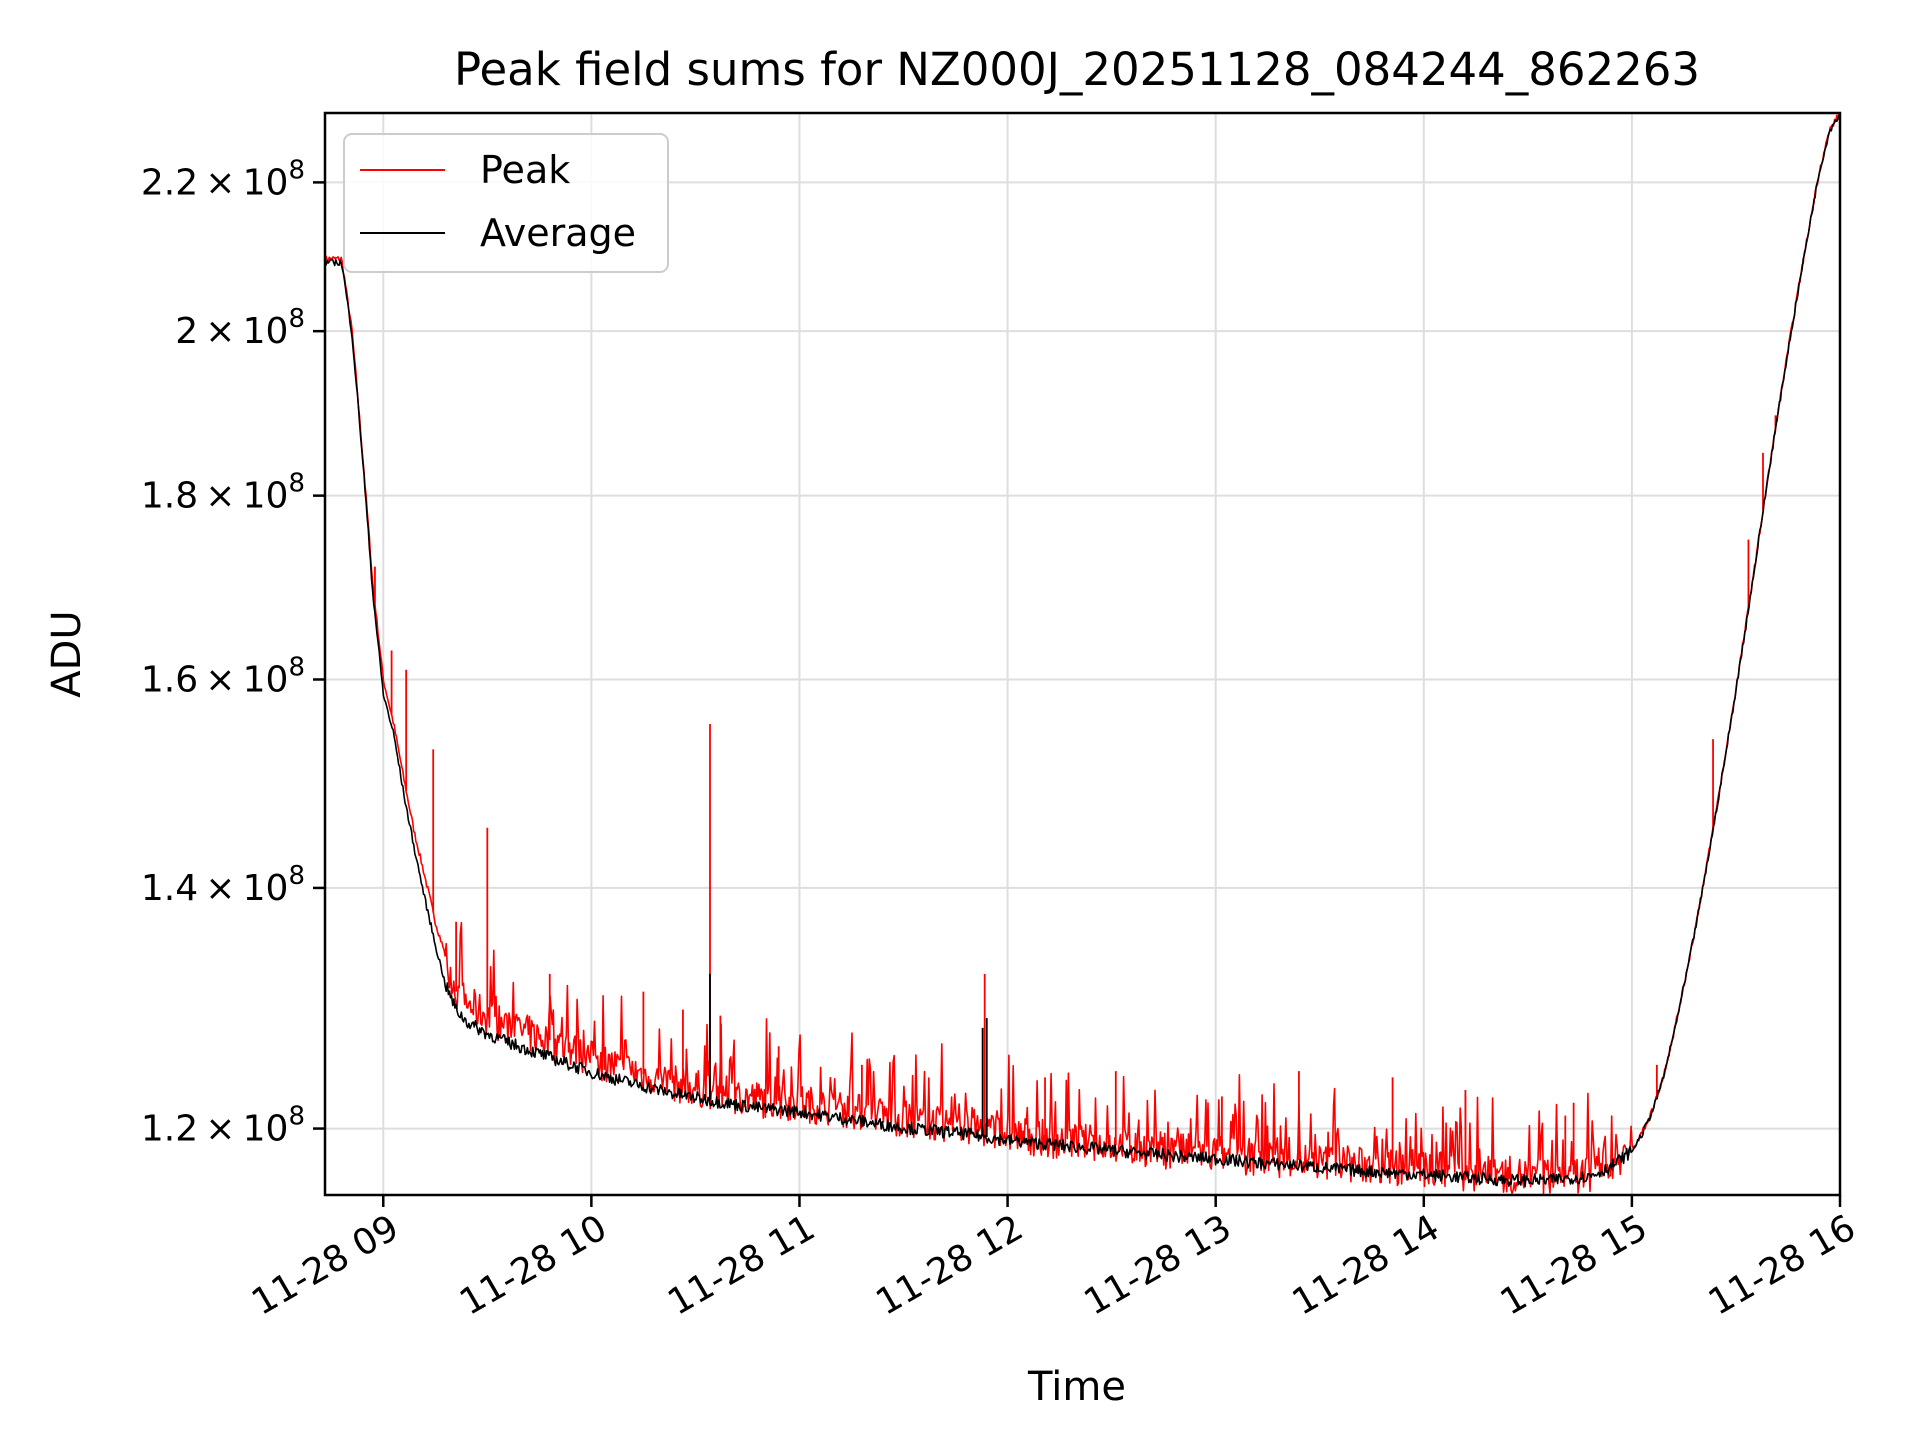 The height and width of the screenshot is (1440, 1920). I want to click on y-axis-label: ADU, so click(67, 653).